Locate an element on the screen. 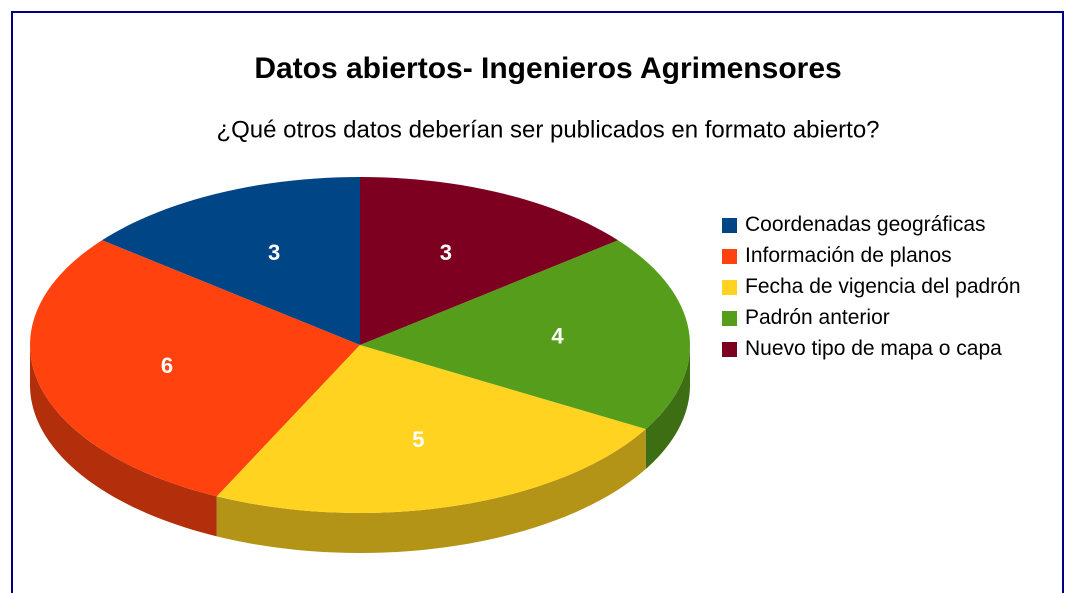 This screenshot has width=1074, height=593. legend-label: Coordenadas geográficas is located at coordinates (865, 224).